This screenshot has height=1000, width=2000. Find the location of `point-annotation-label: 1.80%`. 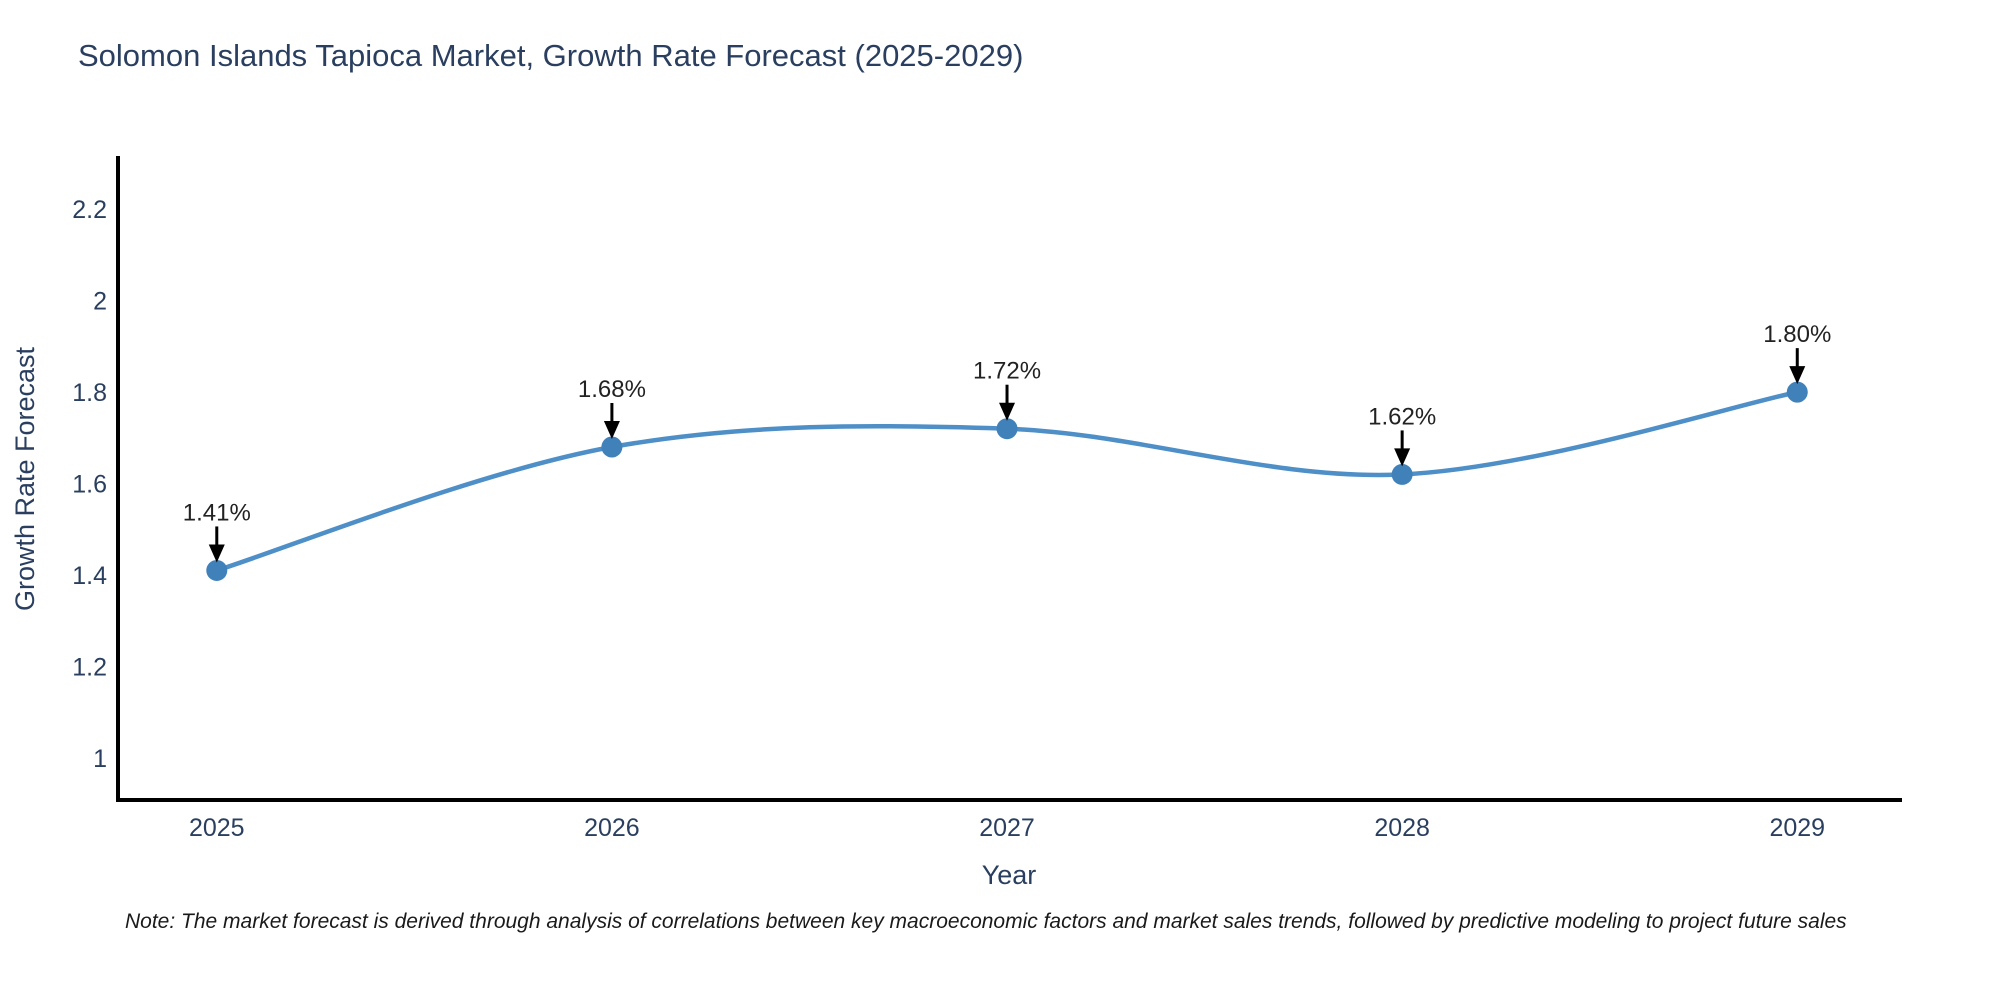

point-annotation-label: 1.80% is located at coordinates (1797, 334).